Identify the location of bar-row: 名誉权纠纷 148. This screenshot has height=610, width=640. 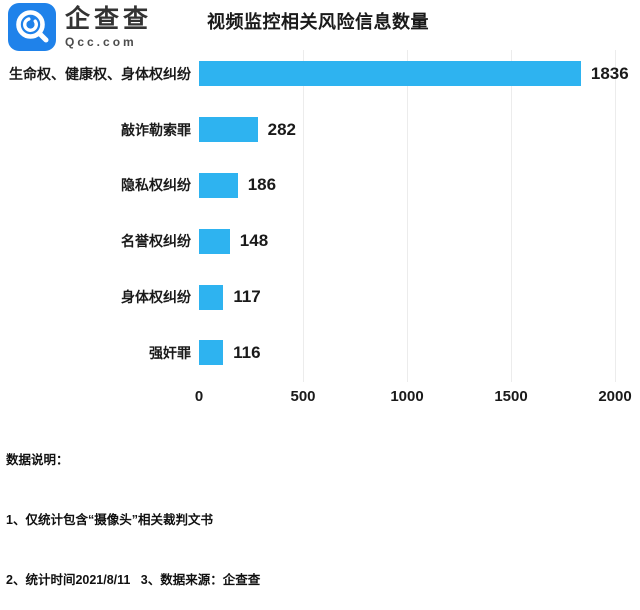
(320, 241).